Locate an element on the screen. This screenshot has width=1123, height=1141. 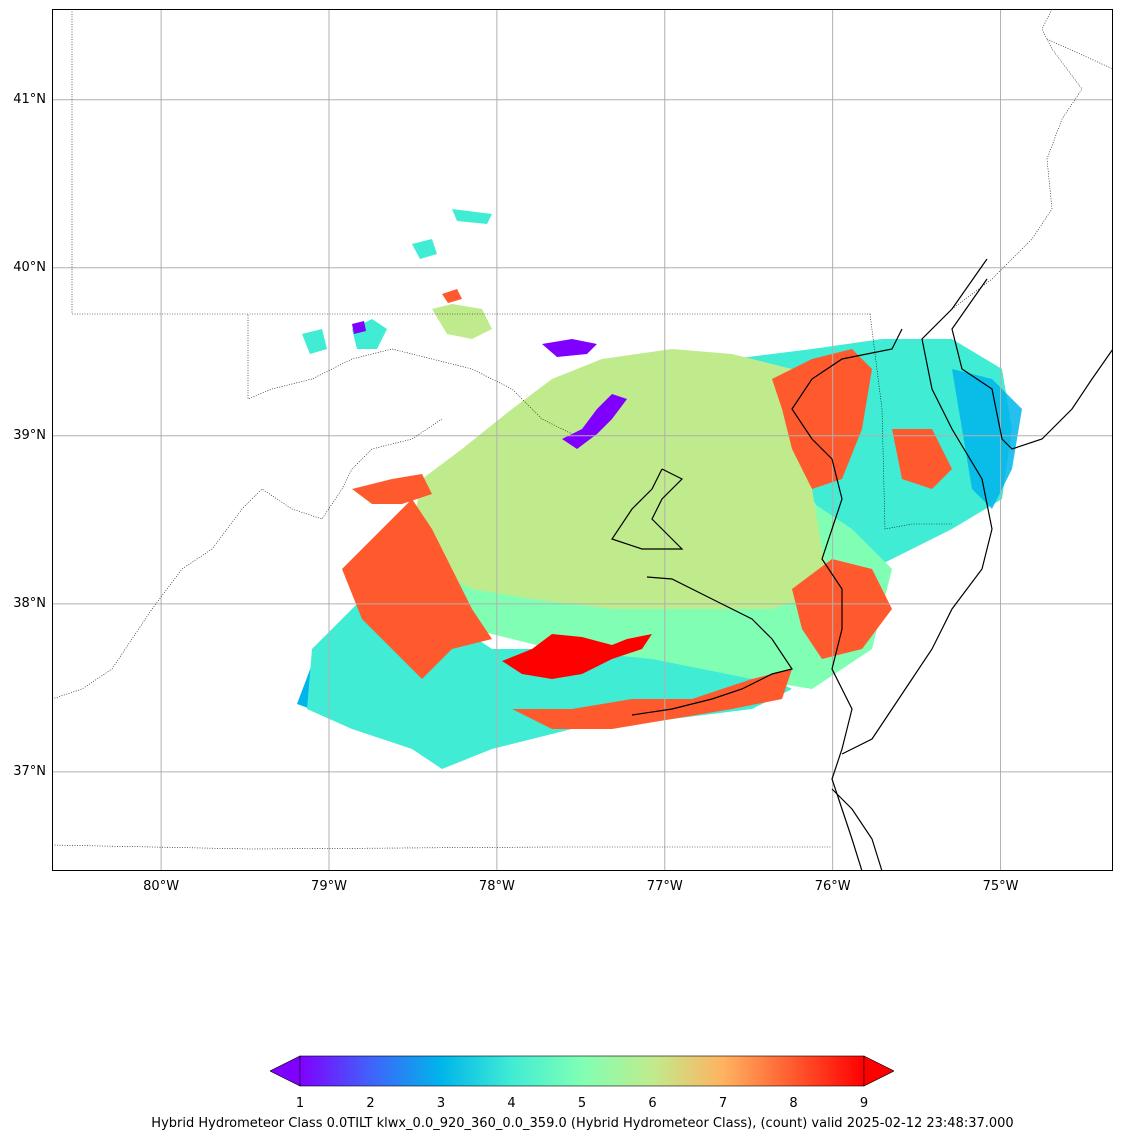
delmarva-coast is located at coordinates (917, 506).